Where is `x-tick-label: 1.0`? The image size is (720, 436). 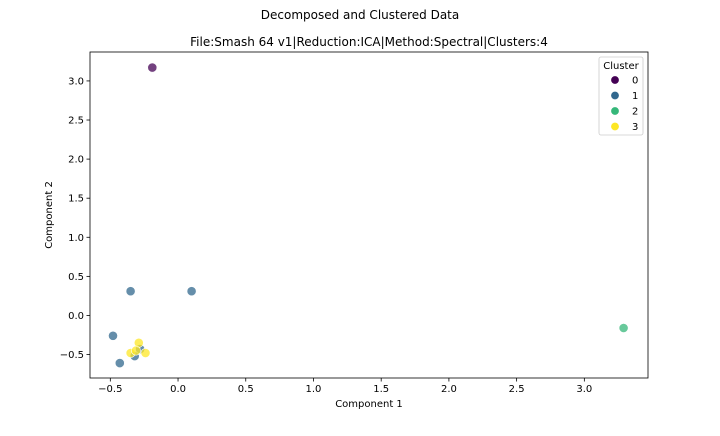
x-tick-label: 1.0 is located at coordinates (314, 389).